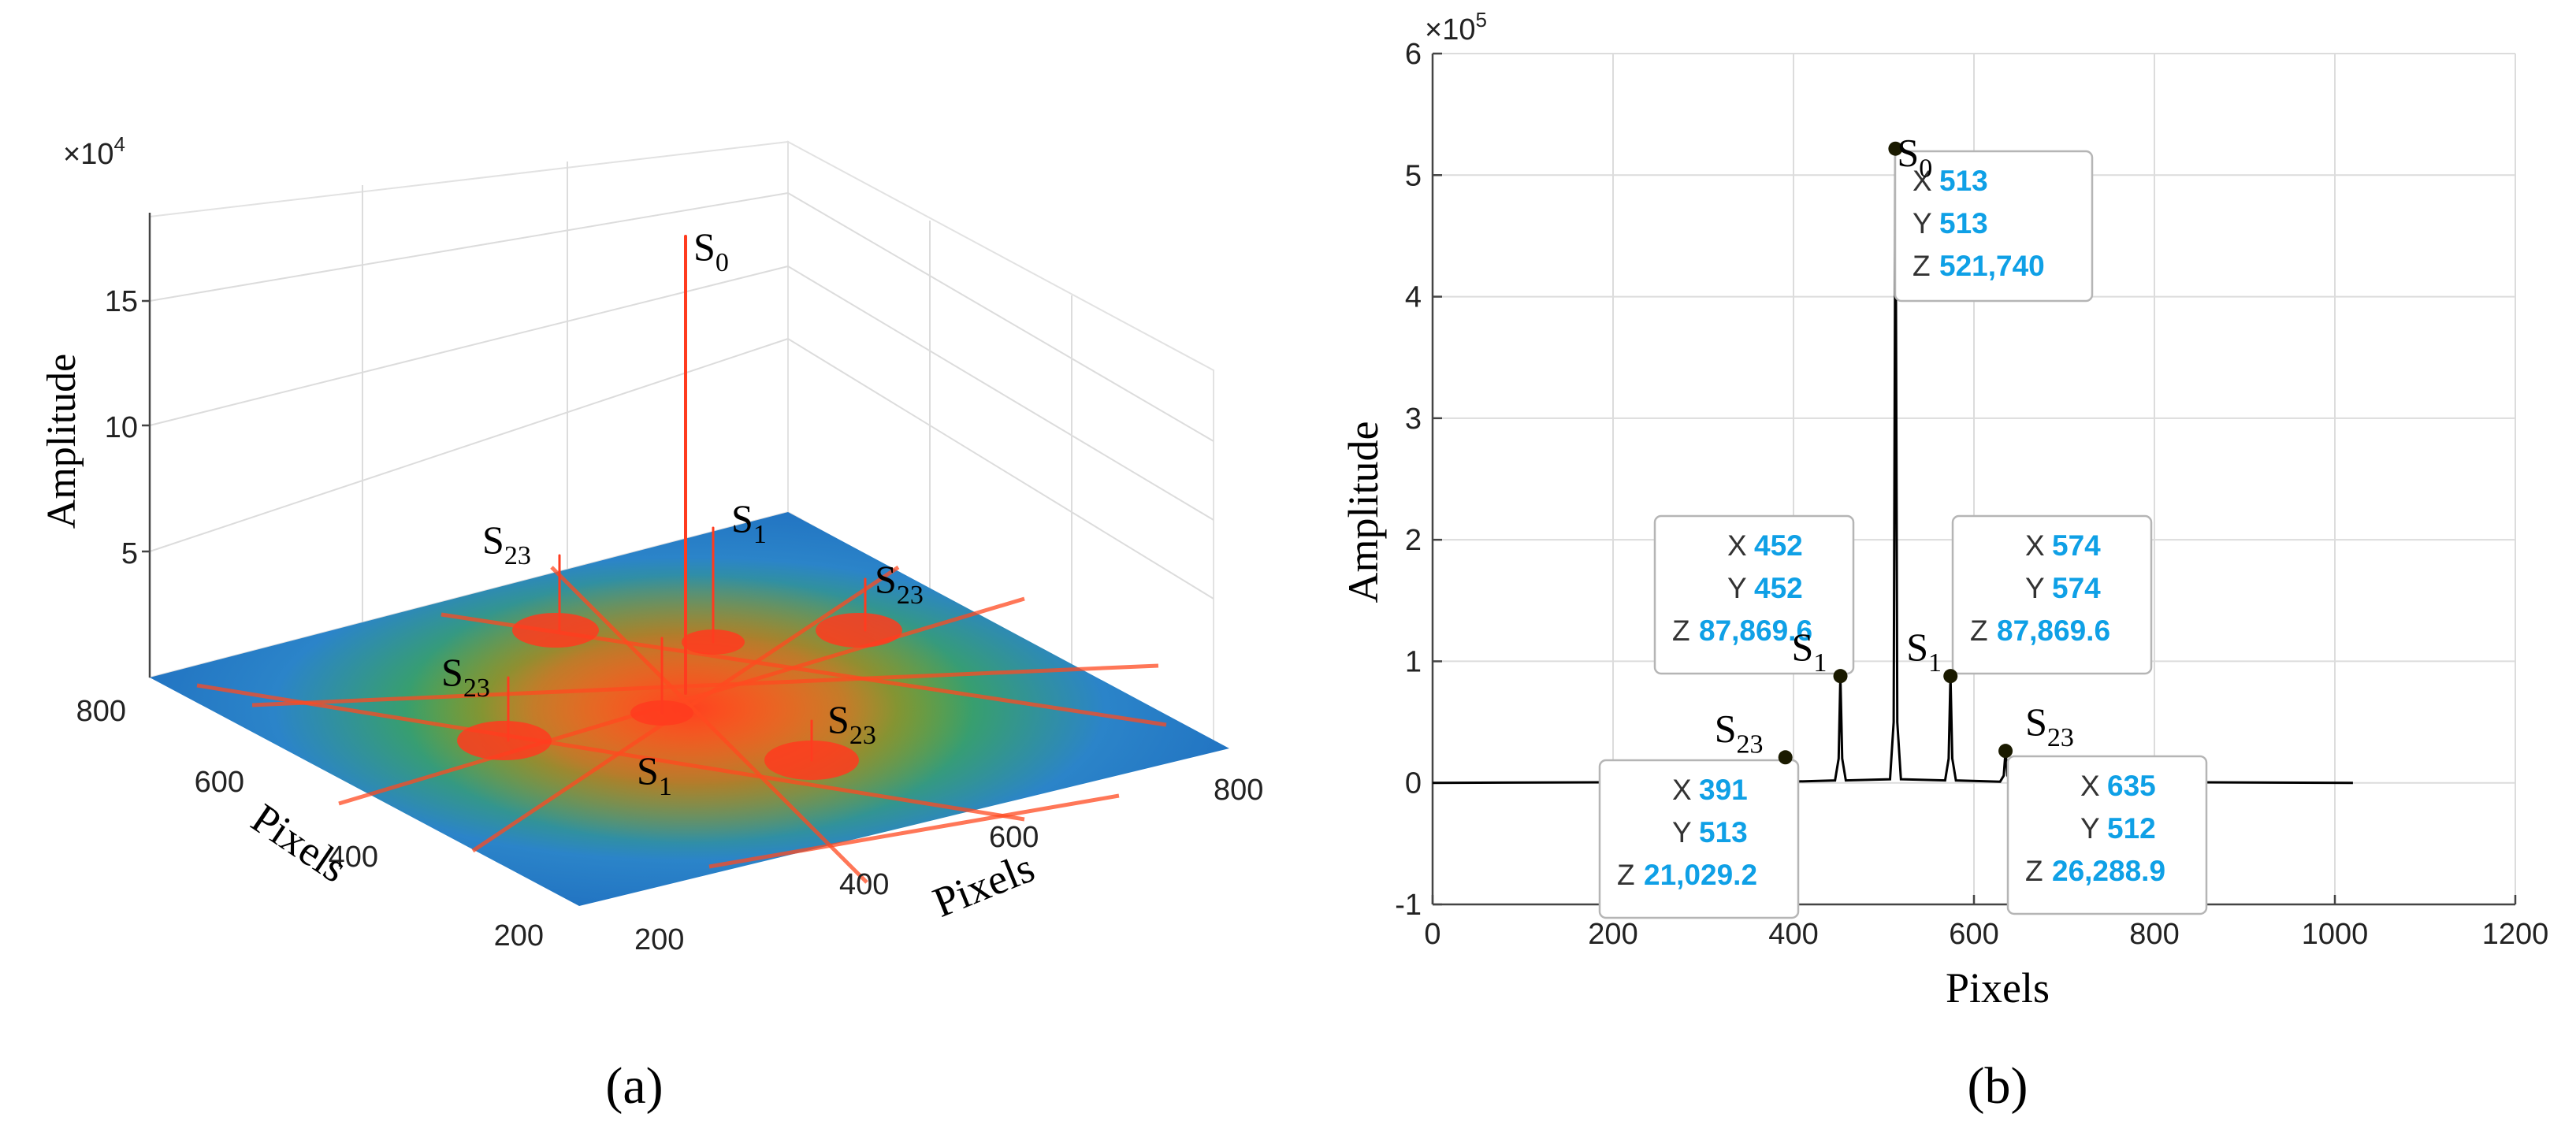 The height and width of the screenshot is (1125, 2576). What do you see at coordinates (1973, 934) in the screenshot?
I see `panel-b-x-tick-label: 600` at bounding box center [1973, 934].